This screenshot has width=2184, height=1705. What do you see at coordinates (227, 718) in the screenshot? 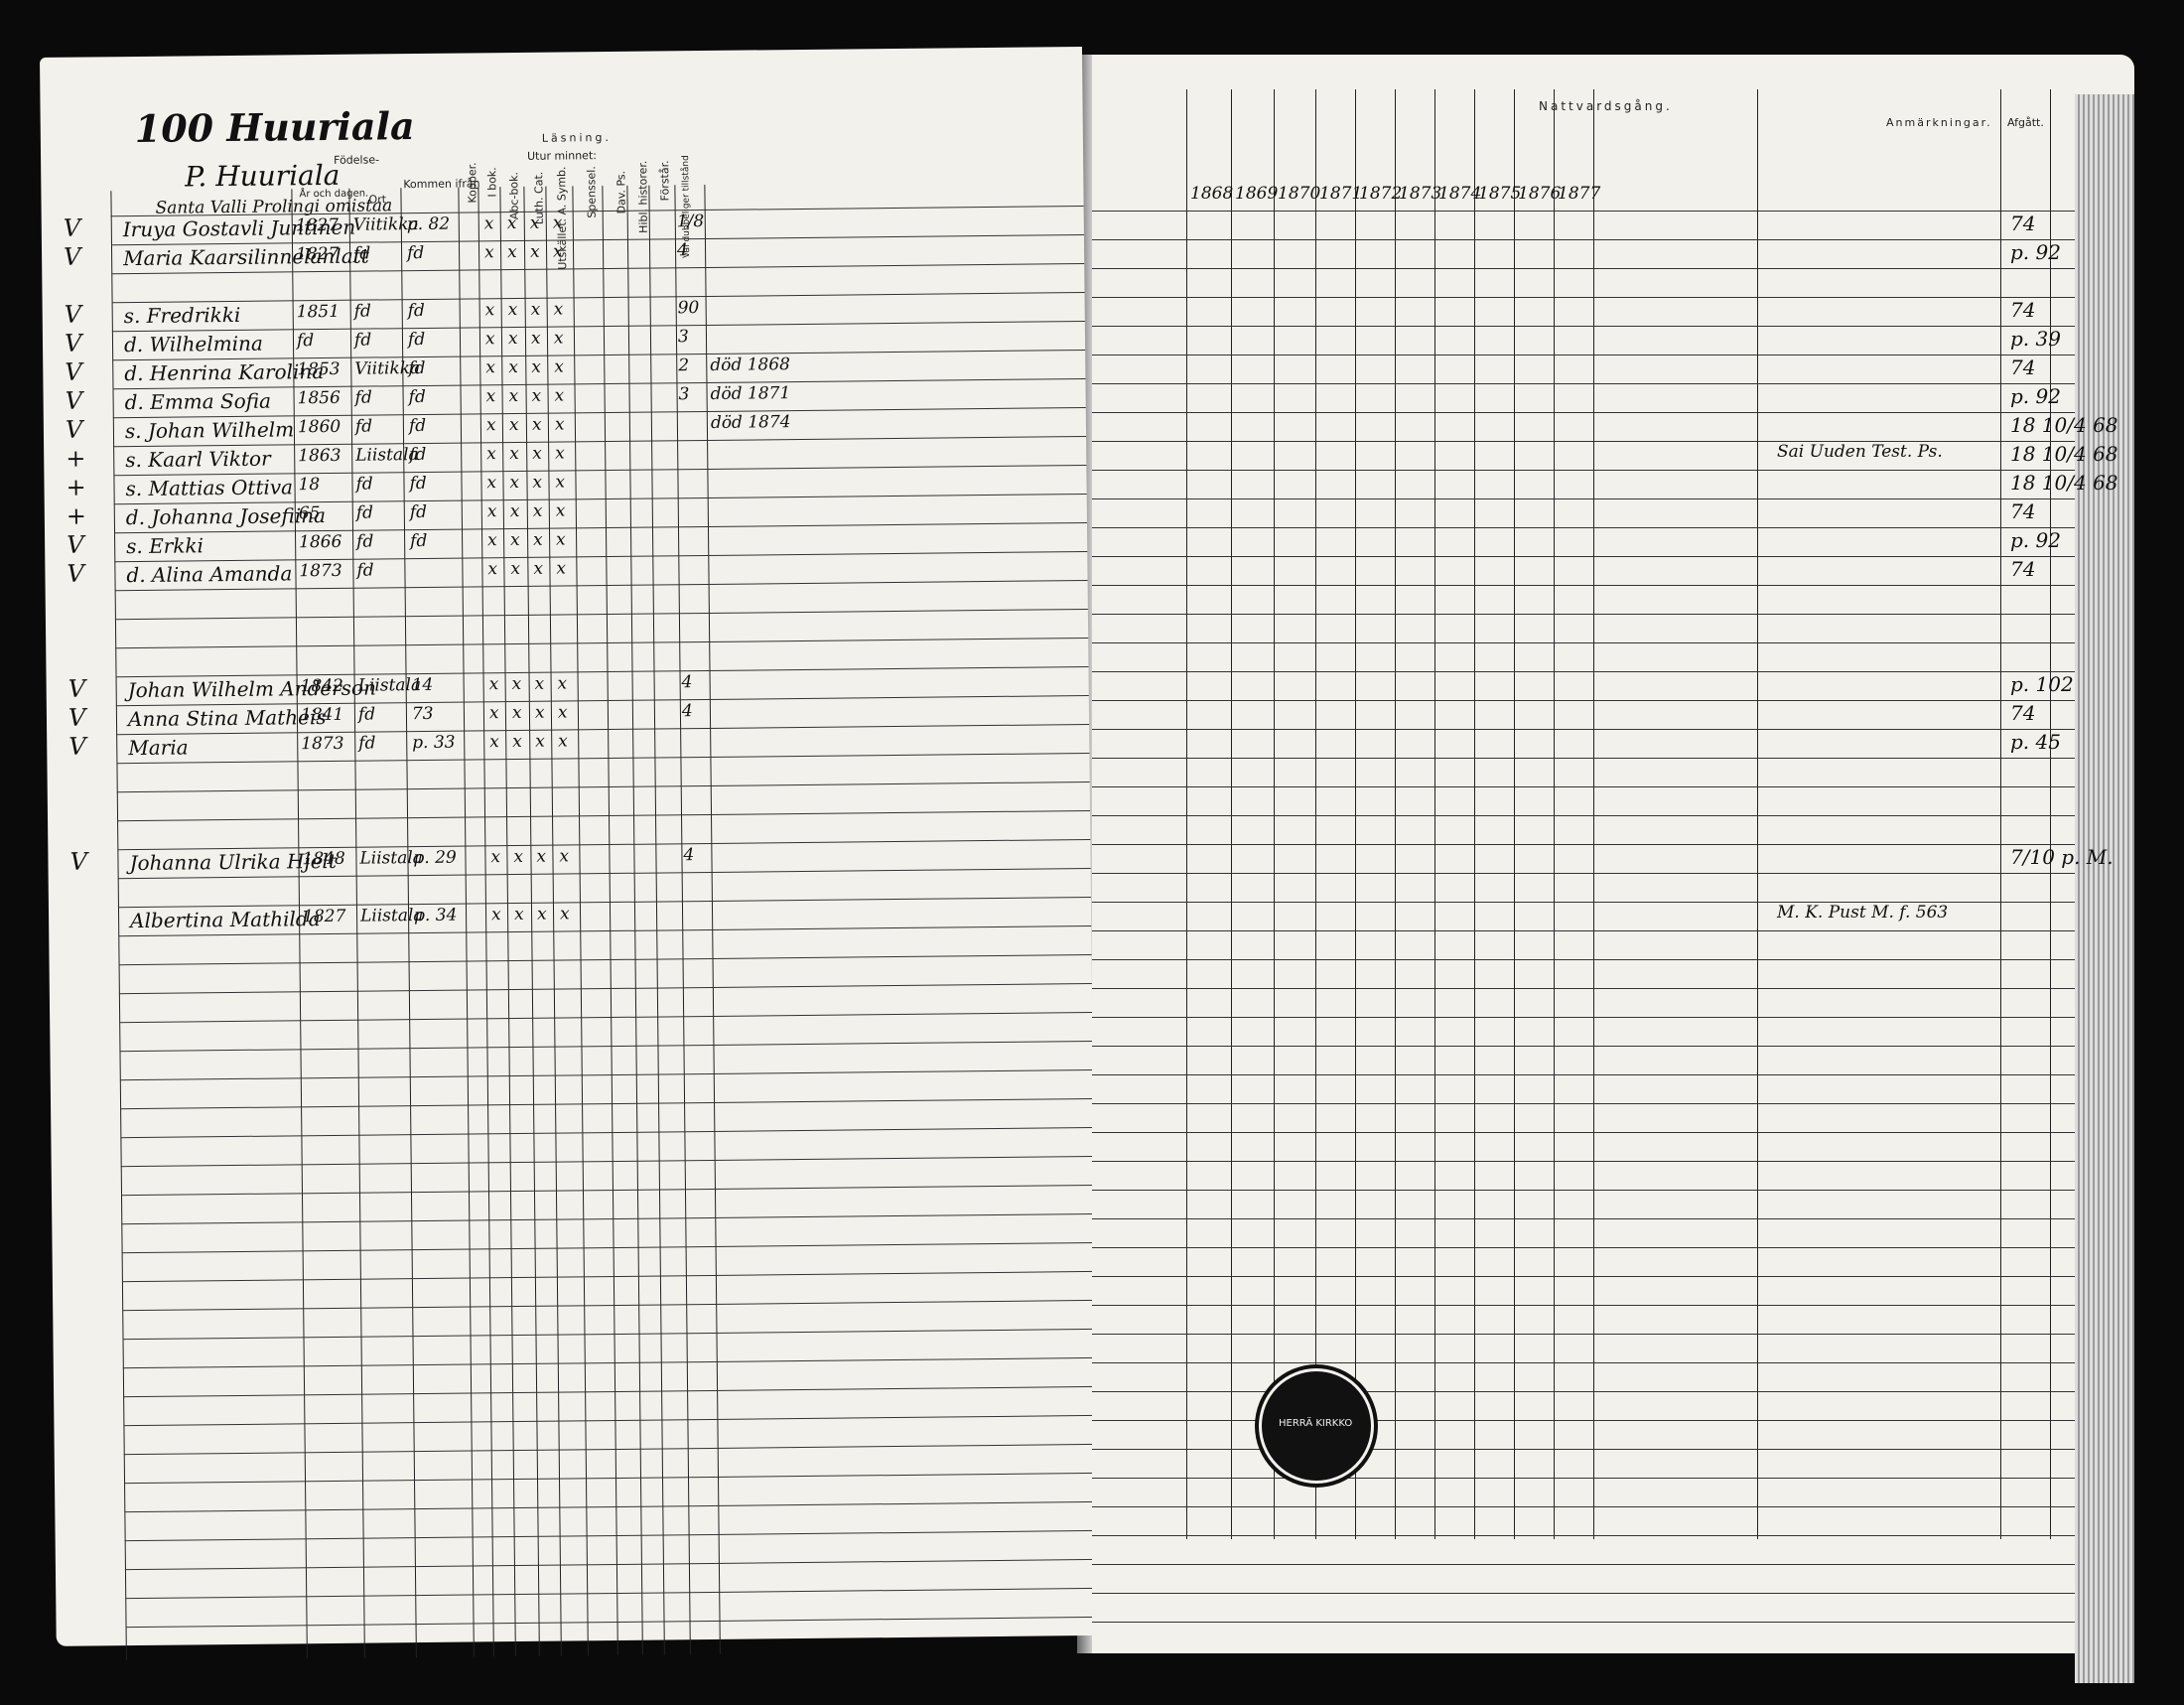
I see `person-name: Anna Stina Matheis` at bounding box center [227, 718].